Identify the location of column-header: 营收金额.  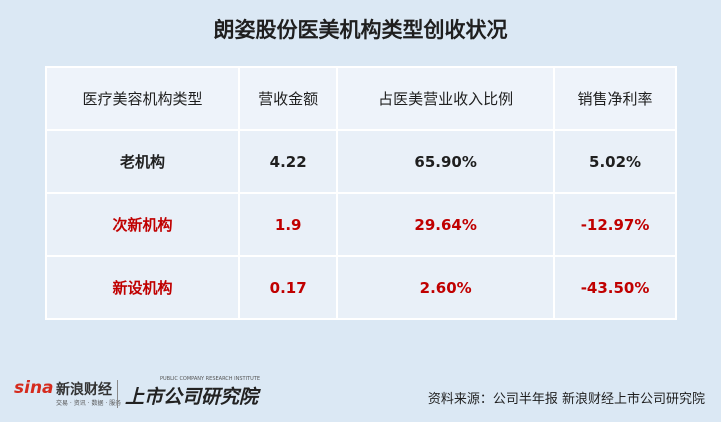
(288, 98).